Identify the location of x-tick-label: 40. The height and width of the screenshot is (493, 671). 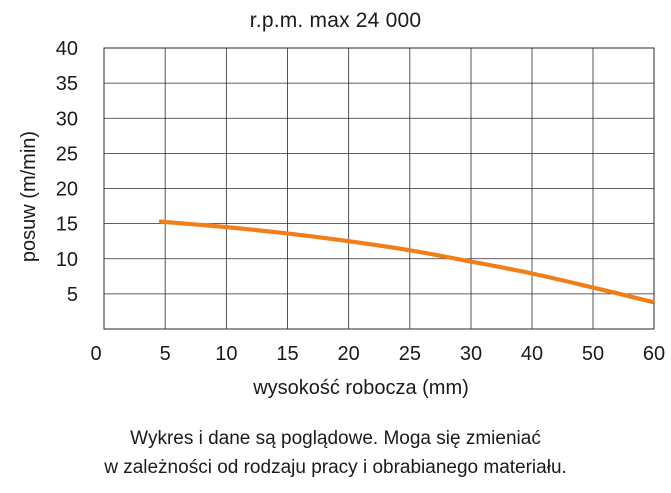
(532, 354).